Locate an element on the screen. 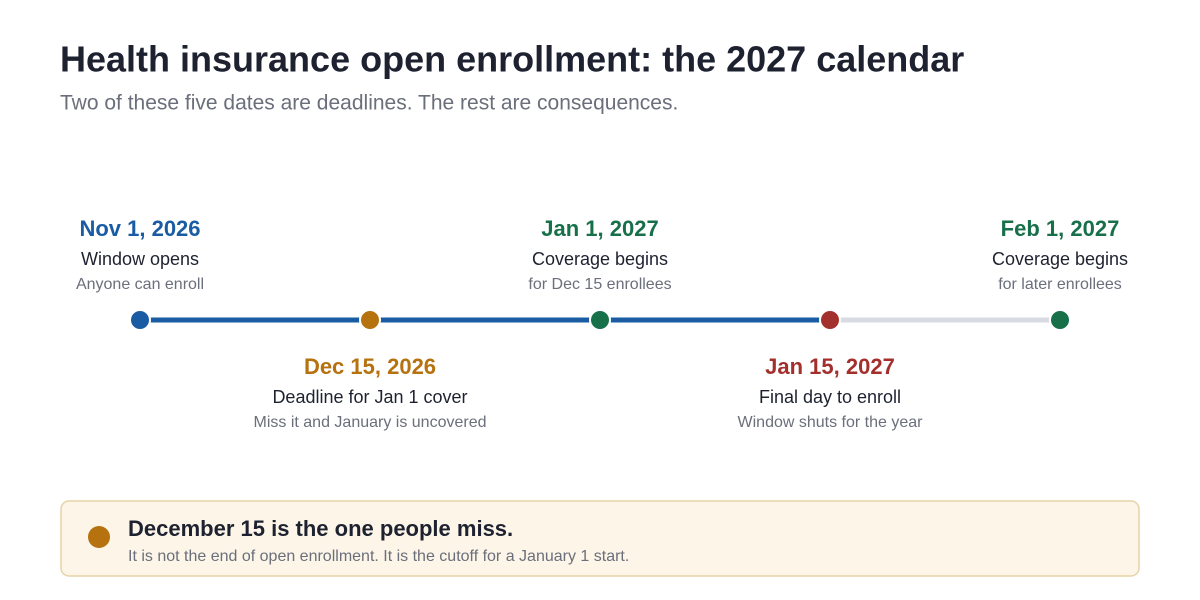 The width and height of the screenshot is (1200, 600). event-note: Anyone can enroll is located at coordinates (140, 284).